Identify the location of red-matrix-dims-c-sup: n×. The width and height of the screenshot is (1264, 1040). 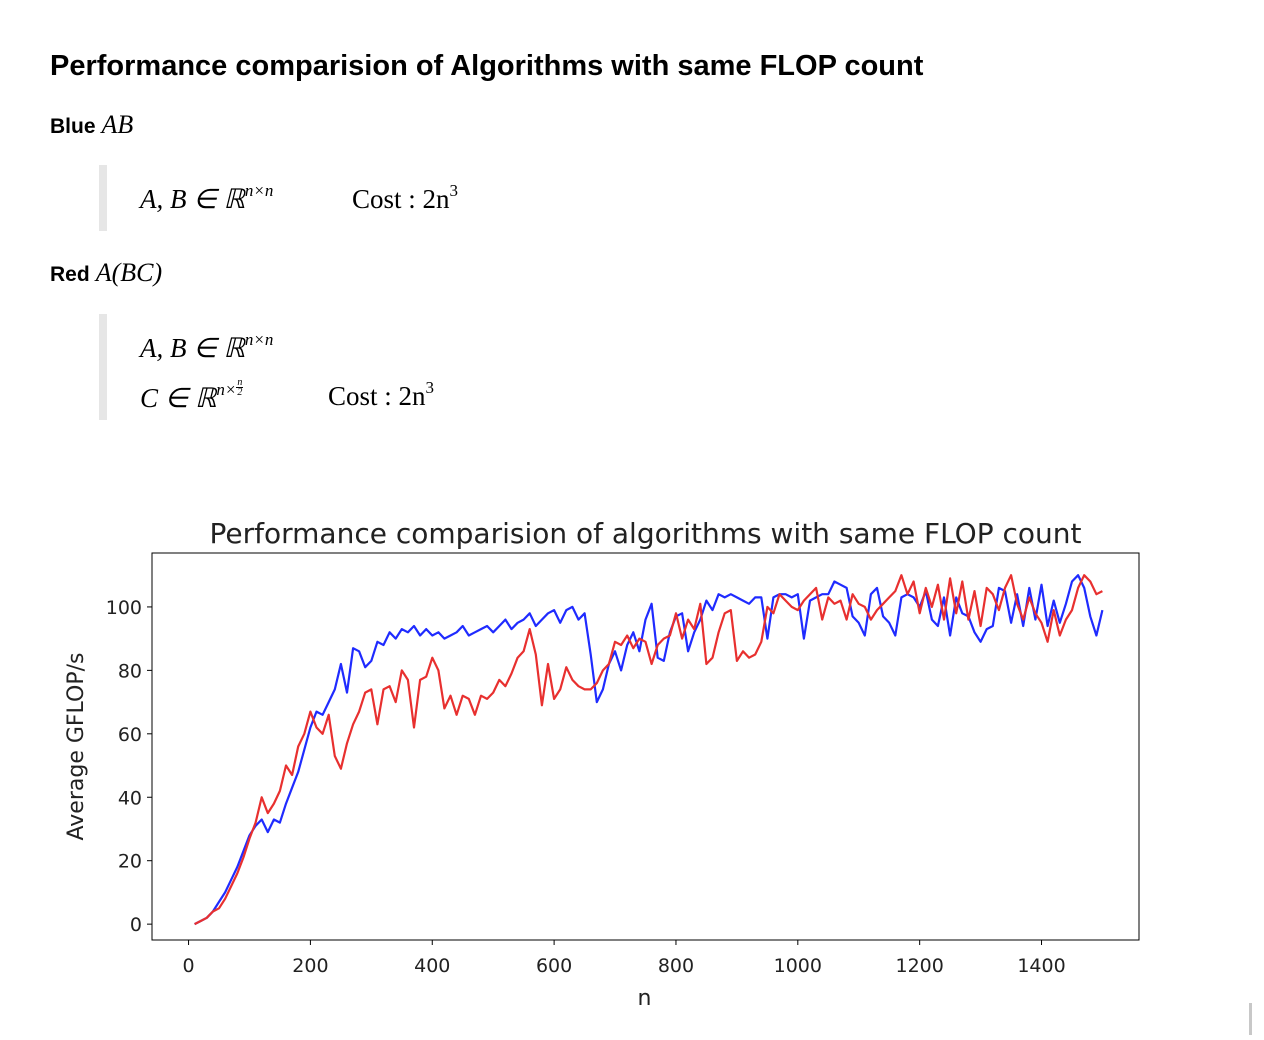
(226, 389).